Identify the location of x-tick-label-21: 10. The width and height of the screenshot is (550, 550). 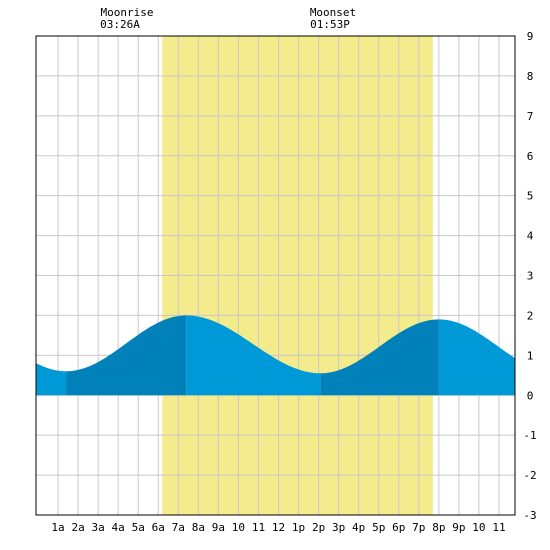
(478, 527).